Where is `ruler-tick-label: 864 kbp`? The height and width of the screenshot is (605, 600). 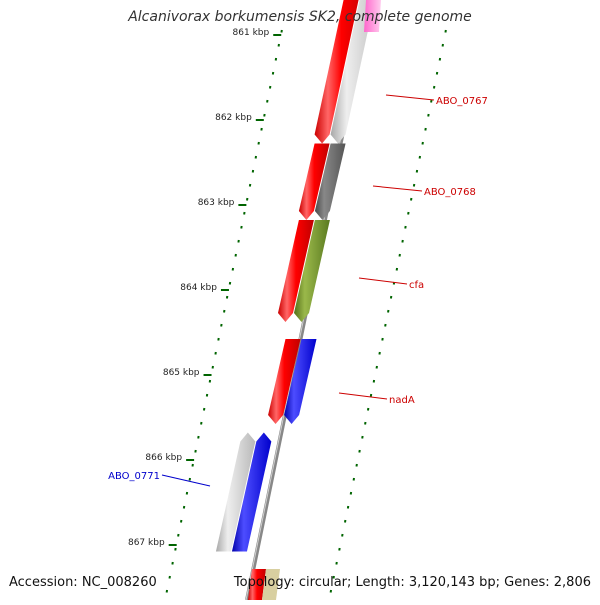
ruler-tick-label: 864 kbp is located at coordinates (198, 288).